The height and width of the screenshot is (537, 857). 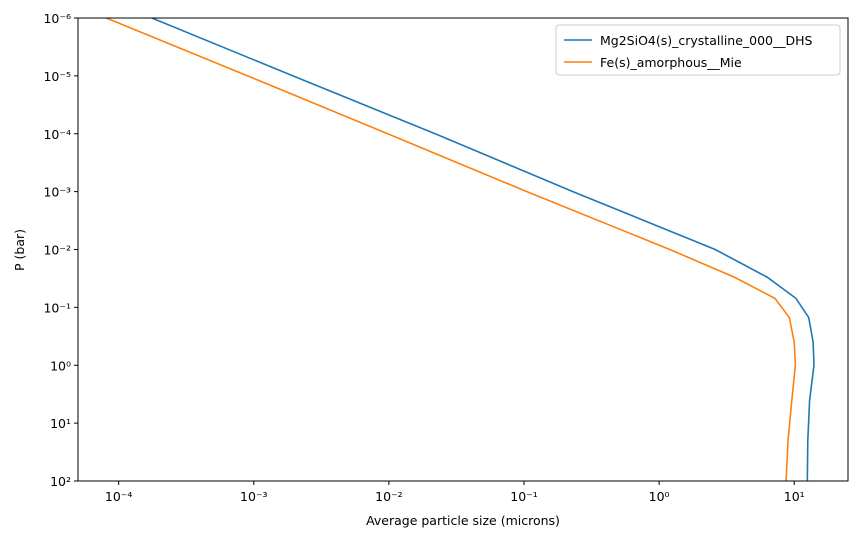 I want to click on y-tick-label: 10⁻⁵, so click(x=57, y=76).